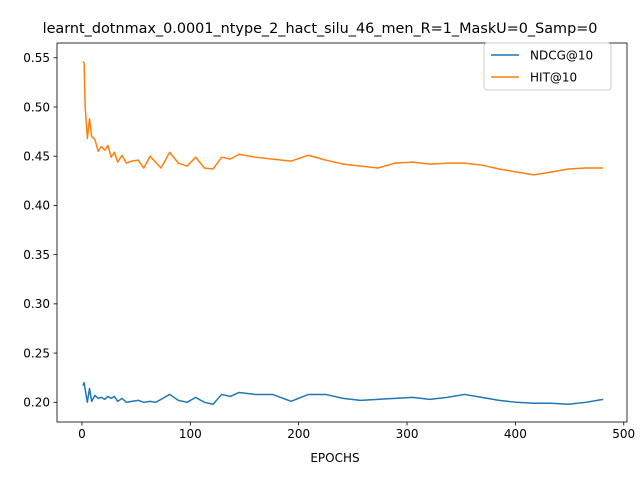 Image resolution: width=640 pixels, height=480 pixels. I want to click on x-tick-label: 400, so click(515, 434).